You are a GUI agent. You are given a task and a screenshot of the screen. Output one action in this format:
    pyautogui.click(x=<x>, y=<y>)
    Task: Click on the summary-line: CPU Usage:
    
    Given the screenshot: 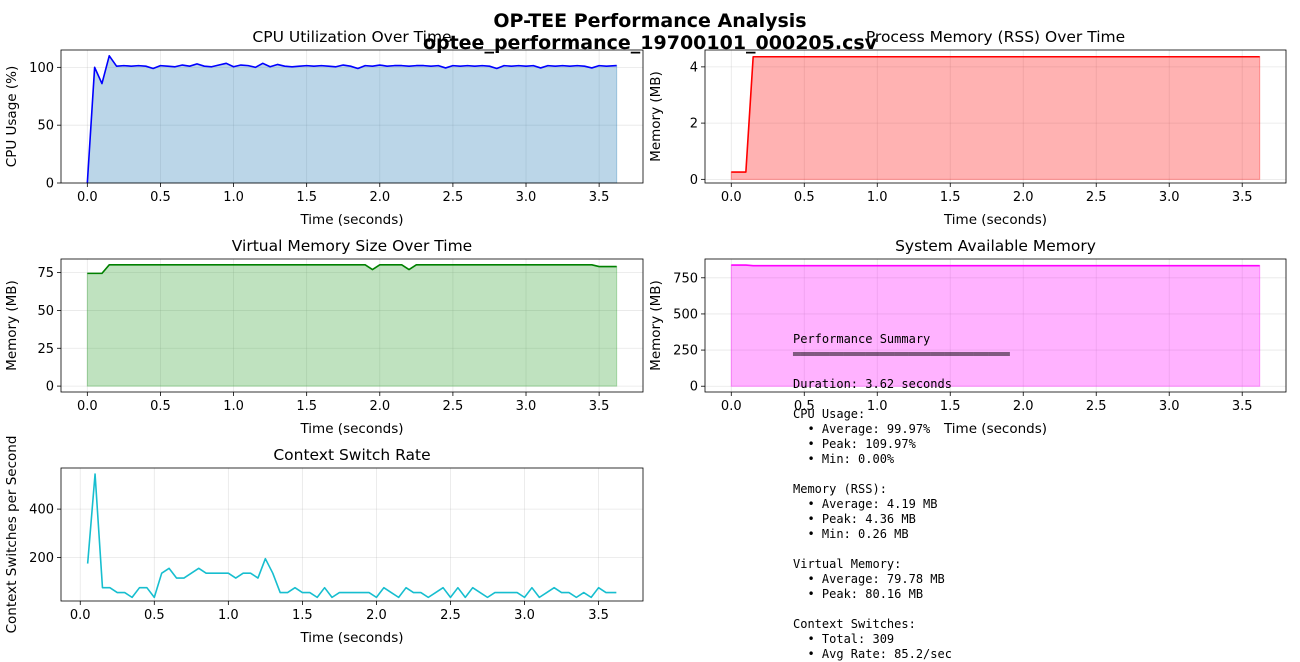 What is the action you would take?
    pyautogui.click(x=829, y=414)
    